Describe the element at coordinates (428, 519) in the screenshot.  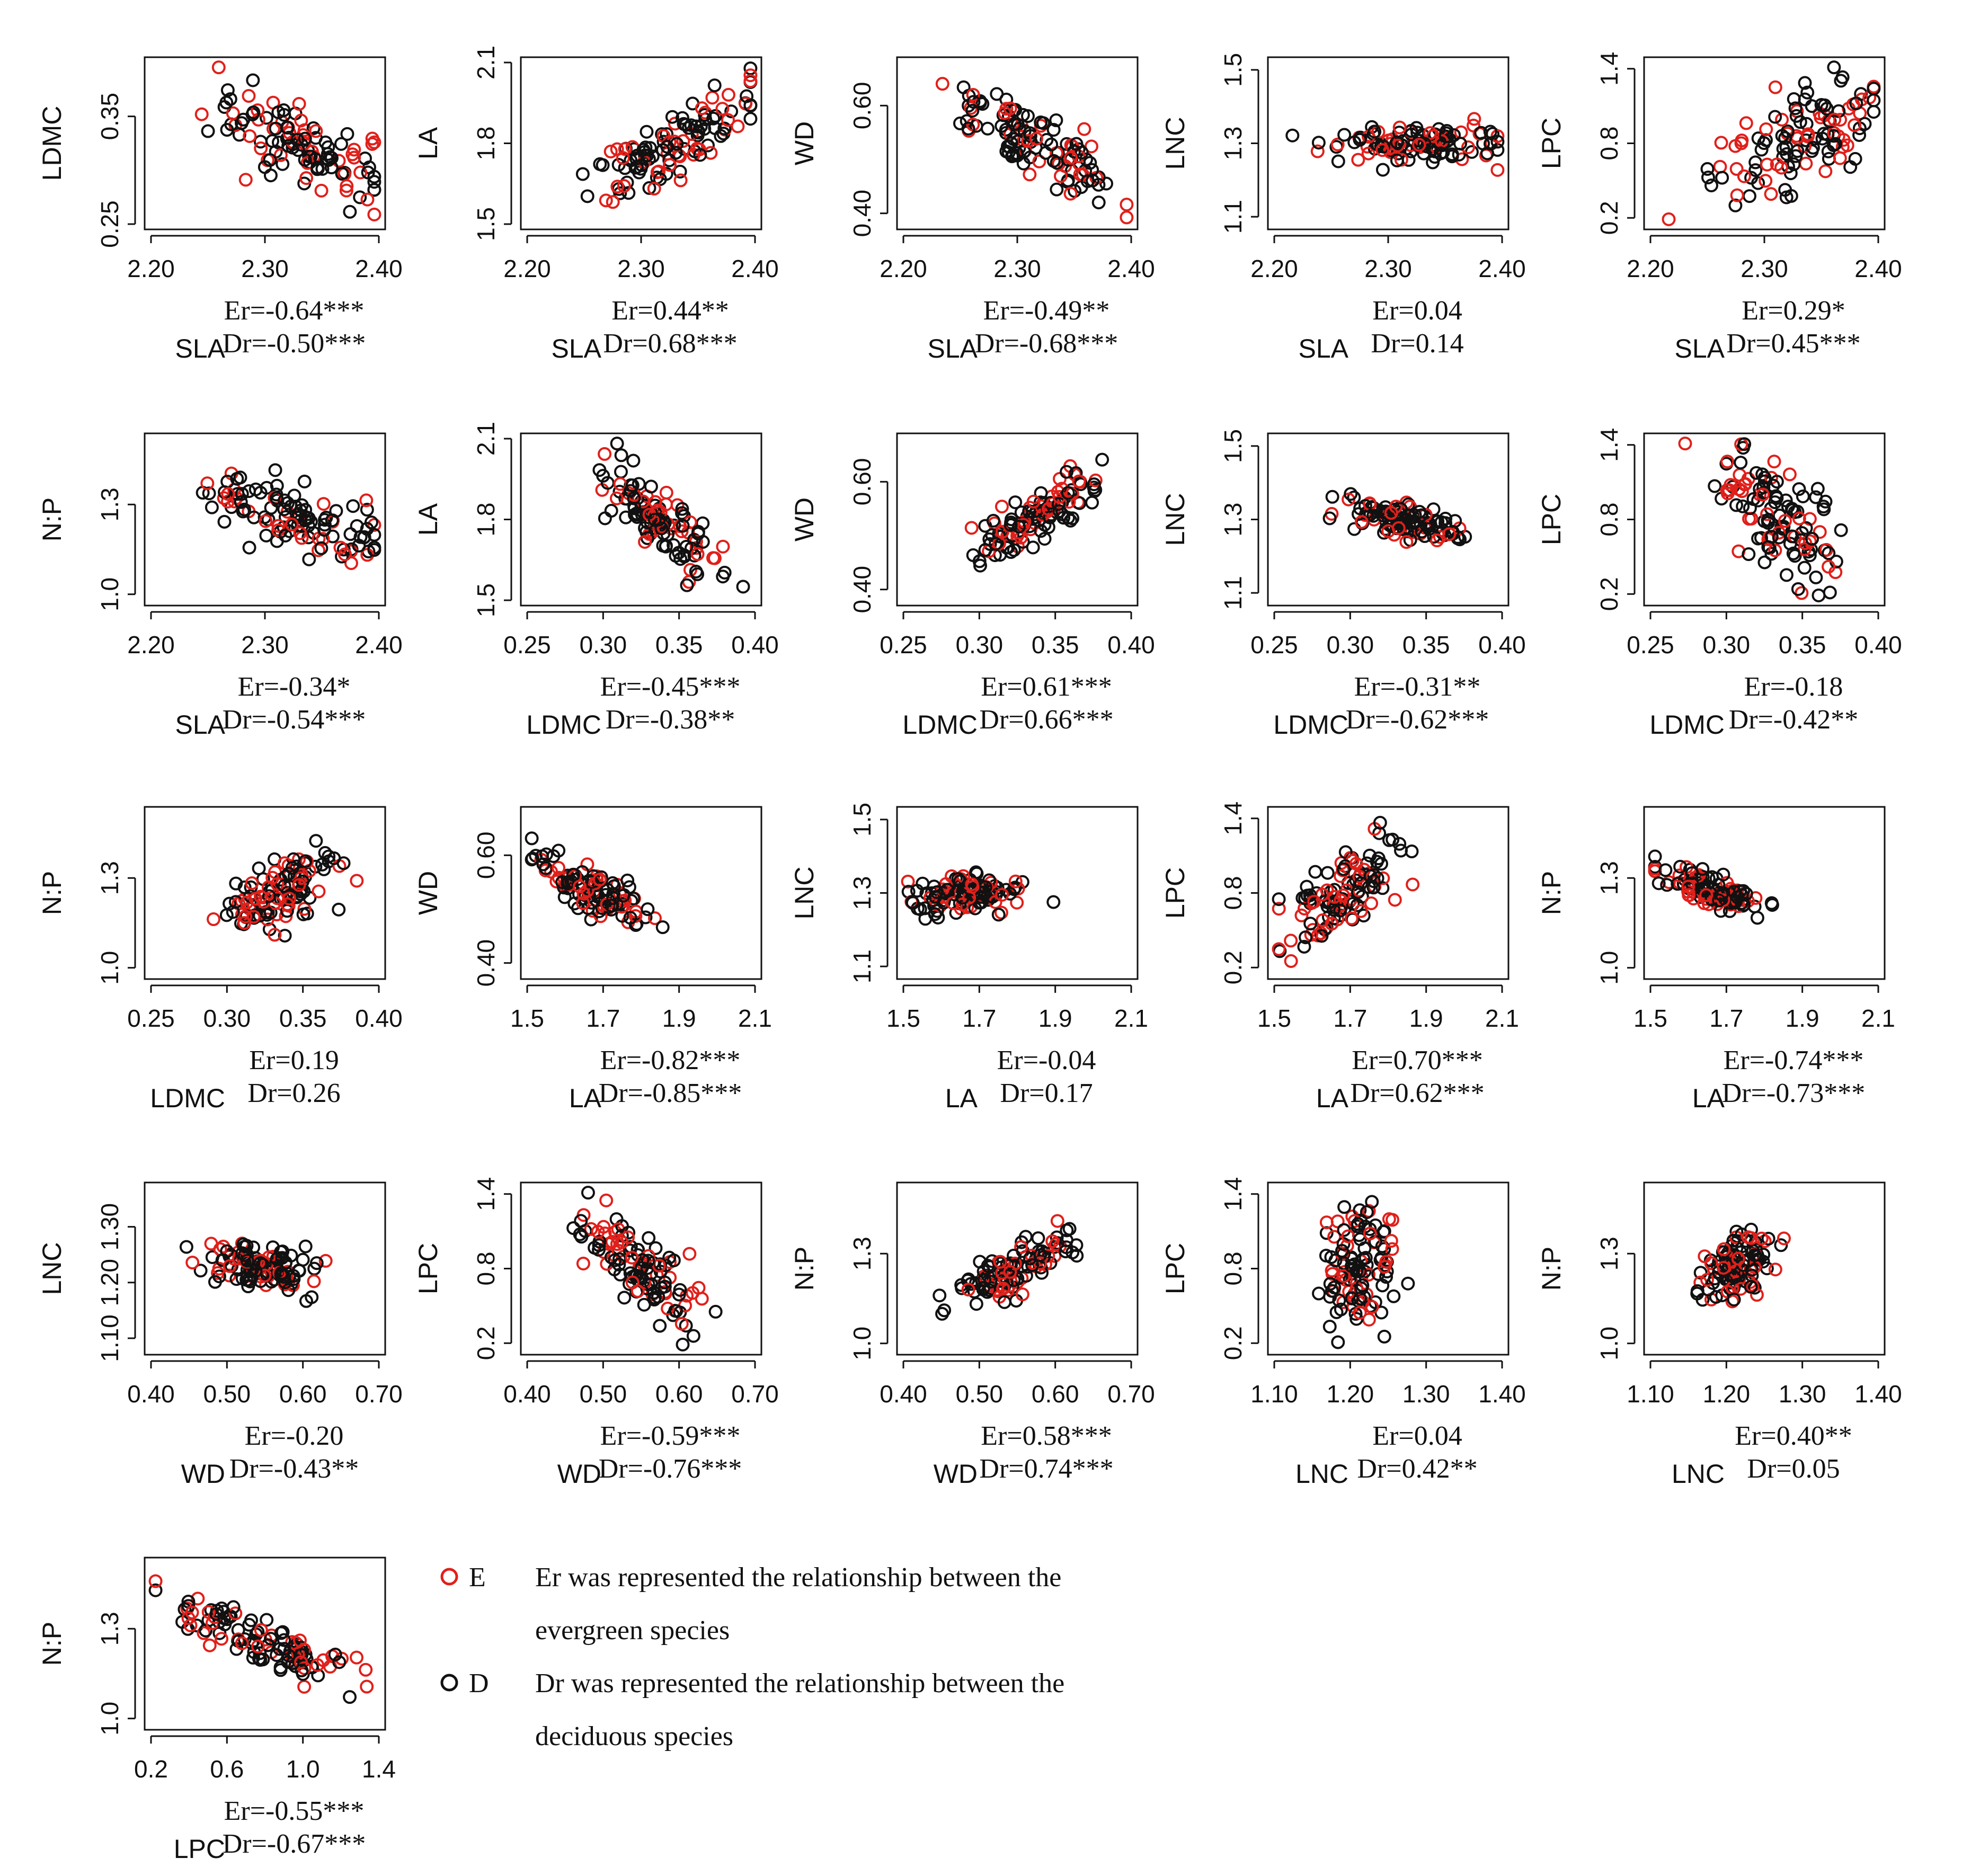
I see `y-axis-label: LA` at that location.